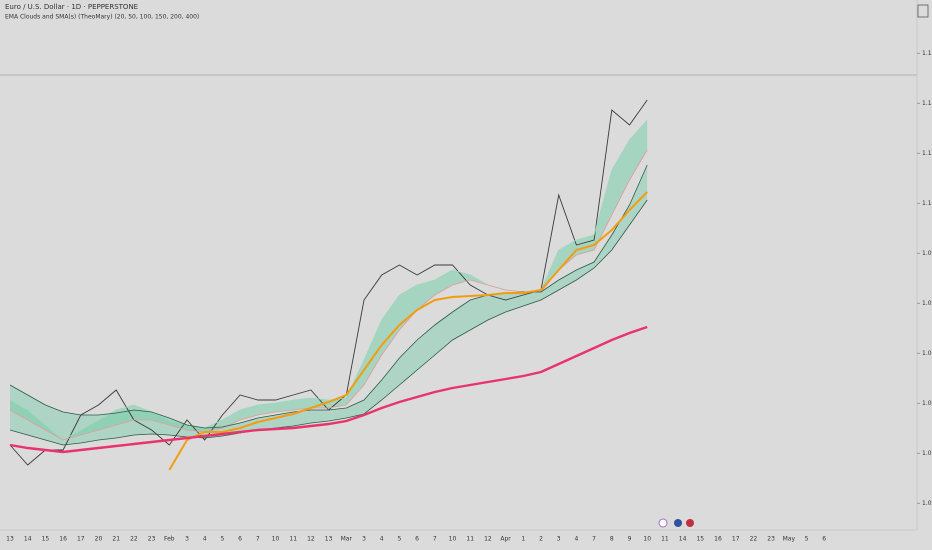 The height and width of the screenshot is (550, 932). I want to click on x-tick-label: May, so click(789, 539).